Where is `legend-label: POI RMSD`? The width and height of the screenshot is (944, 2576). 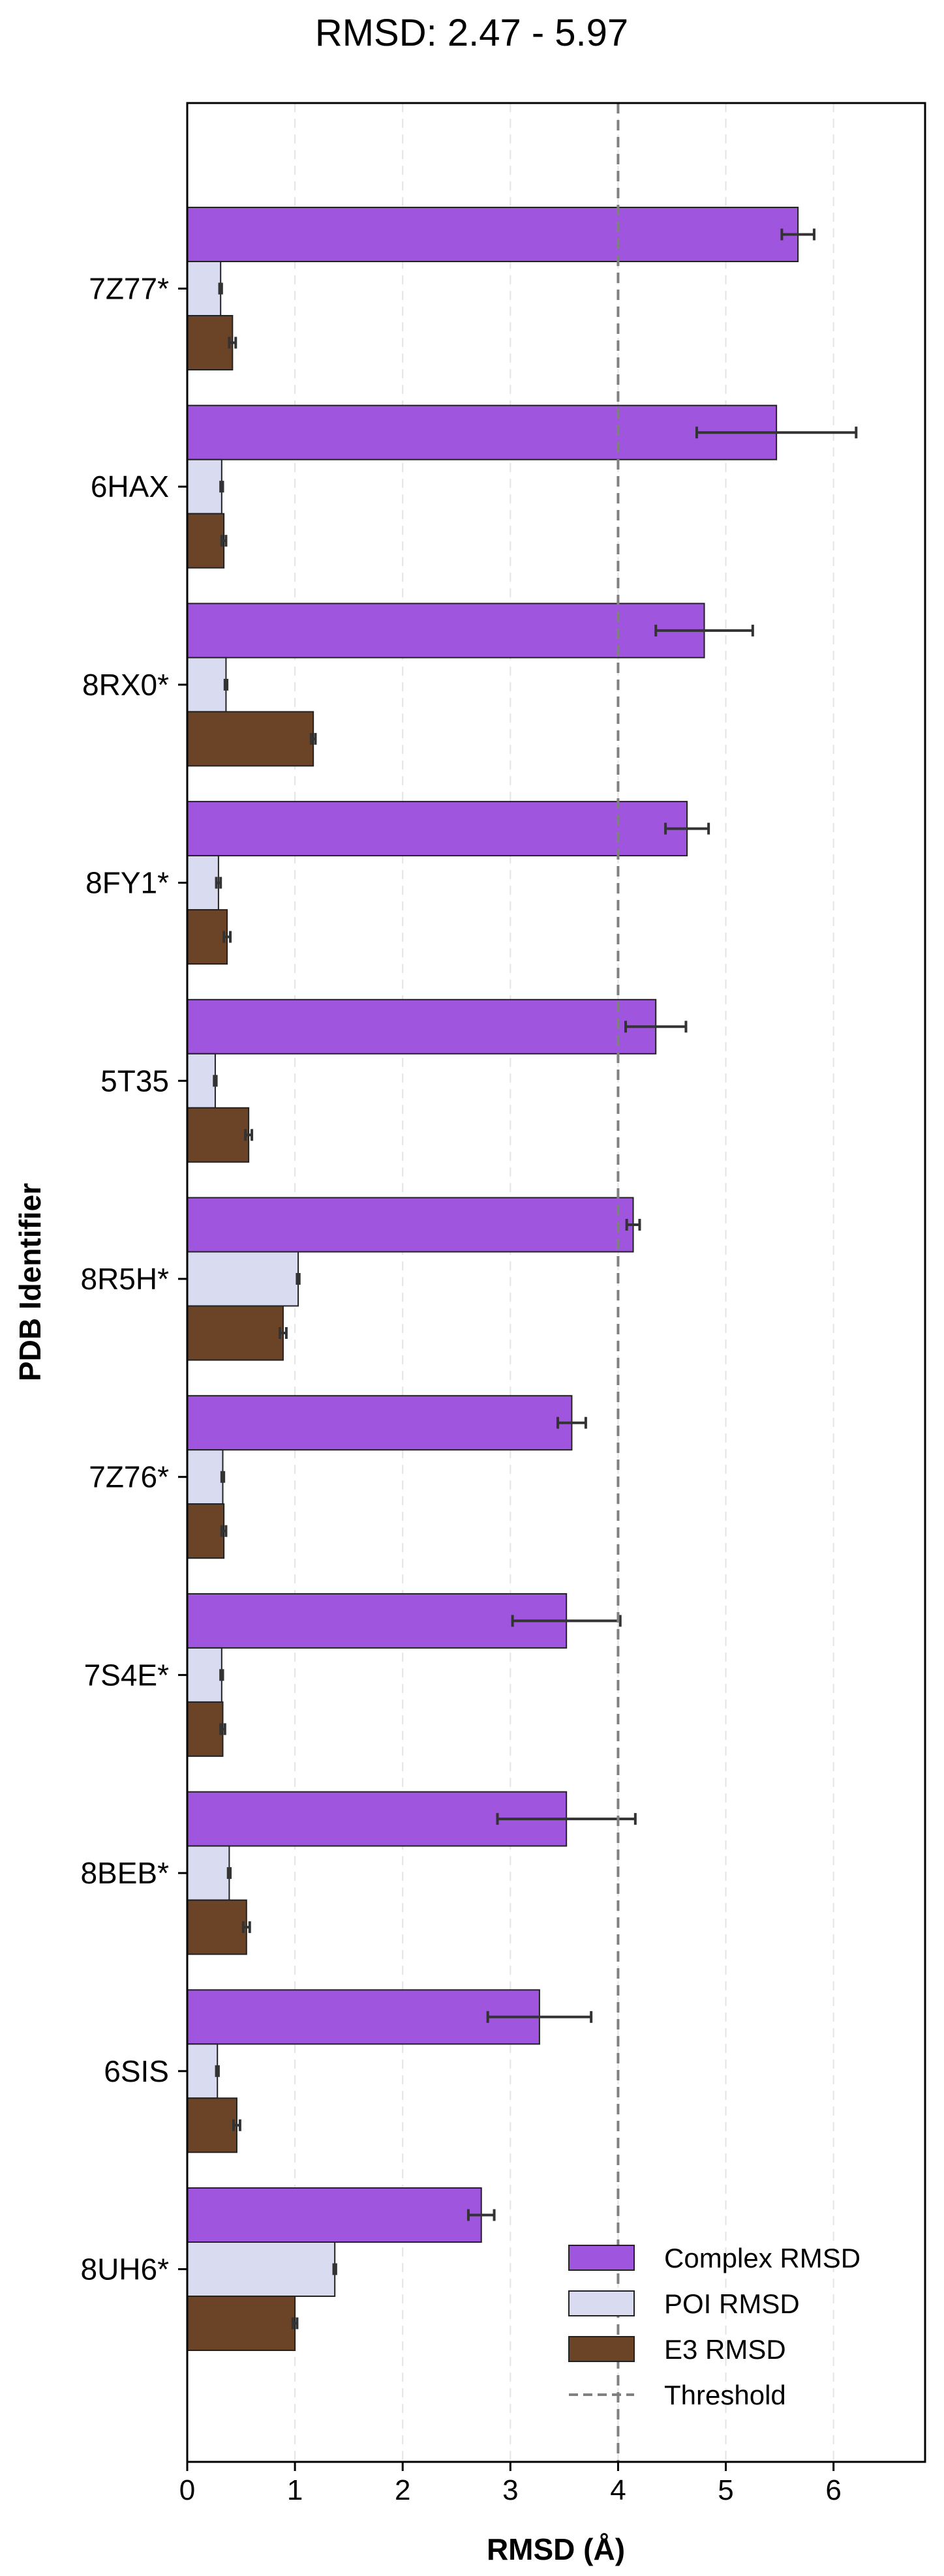
legend-label: POI RMSD is located at coordinates (732, 2303).